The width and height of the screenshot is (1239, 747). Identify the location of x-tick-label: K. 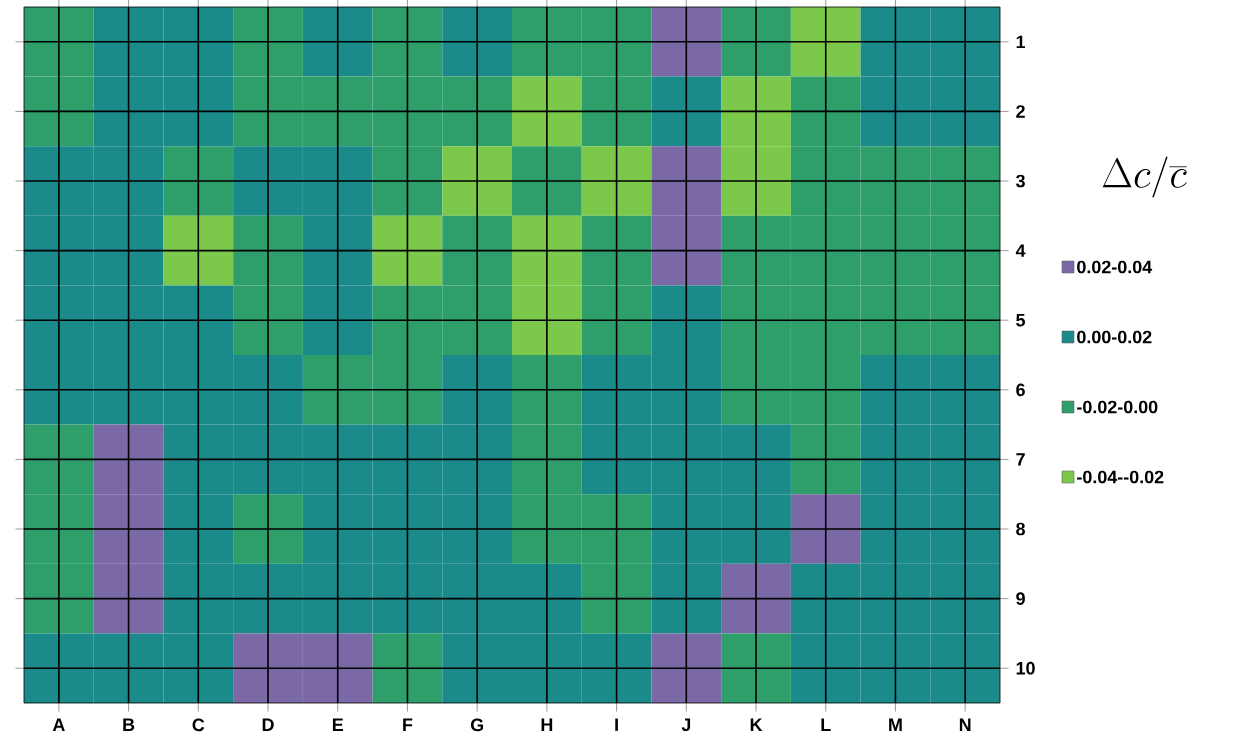
(756, 724).